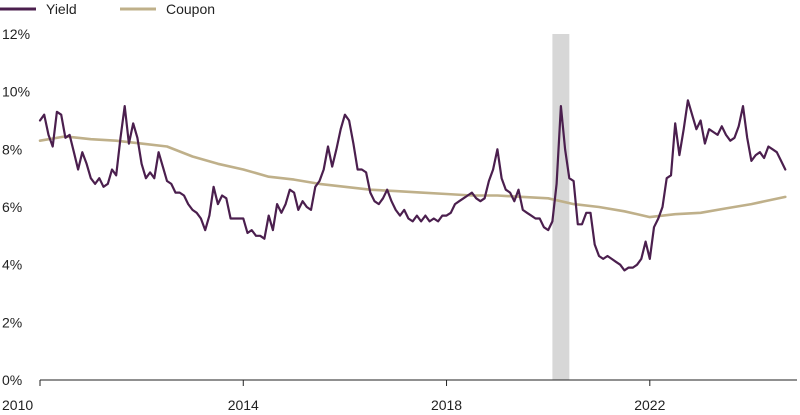 The width and height of the screenshot is (800, 415). I want to click on legend-label: Yield, so click(61, 9).